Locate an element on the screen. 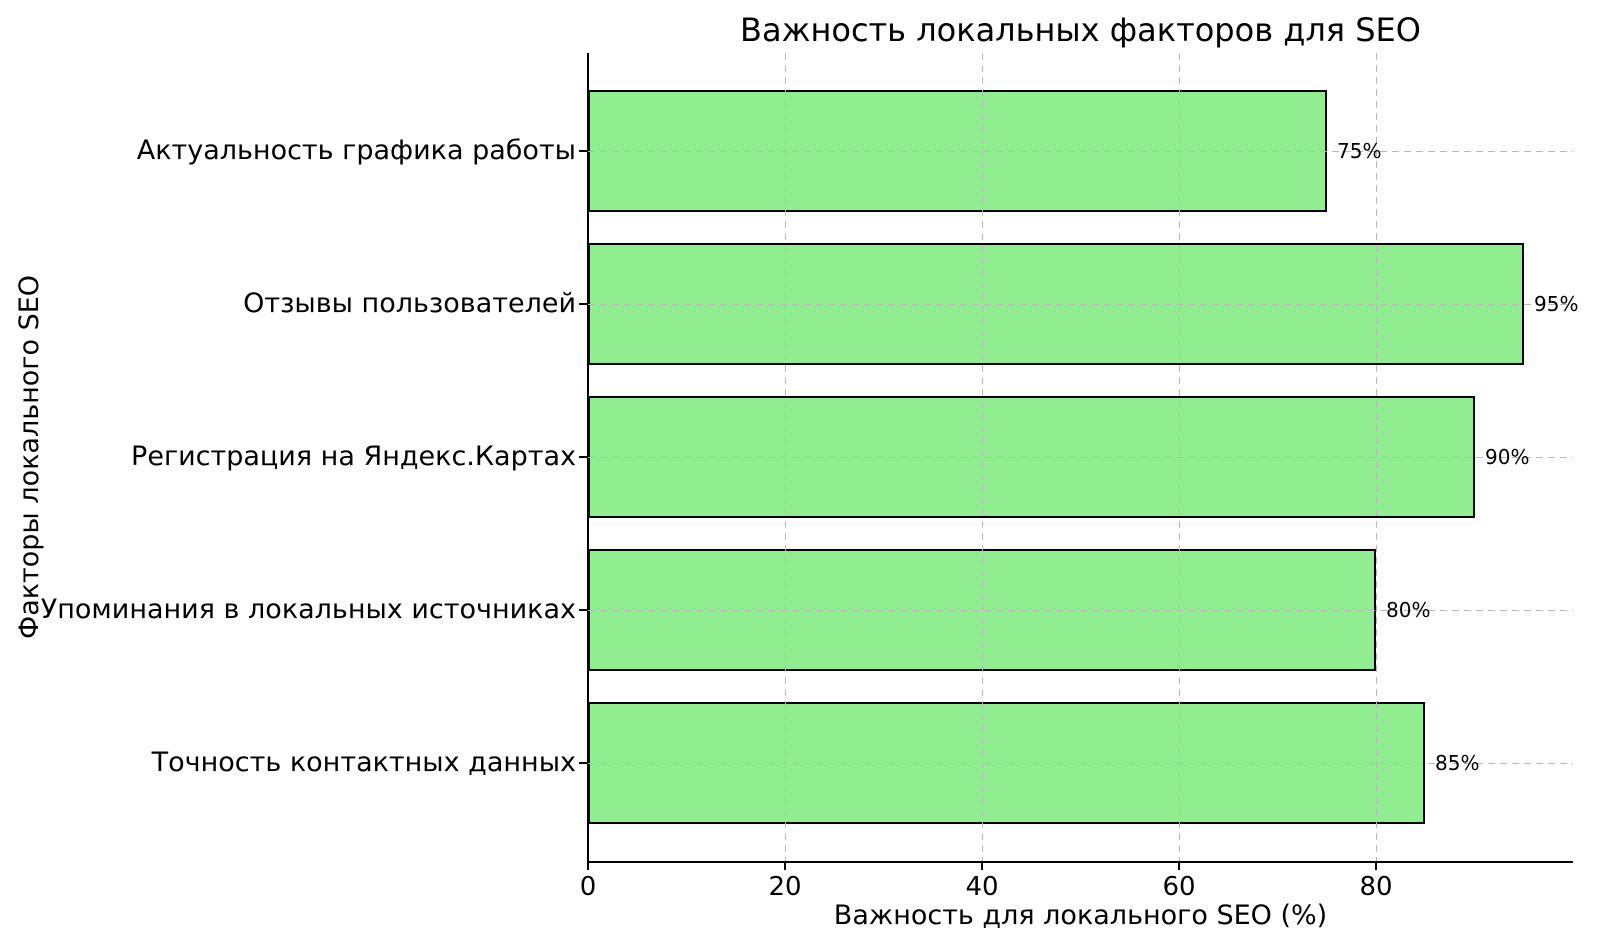  chart-title: Важность локальных факторов для SEO is located at coordinates (1080, 30).